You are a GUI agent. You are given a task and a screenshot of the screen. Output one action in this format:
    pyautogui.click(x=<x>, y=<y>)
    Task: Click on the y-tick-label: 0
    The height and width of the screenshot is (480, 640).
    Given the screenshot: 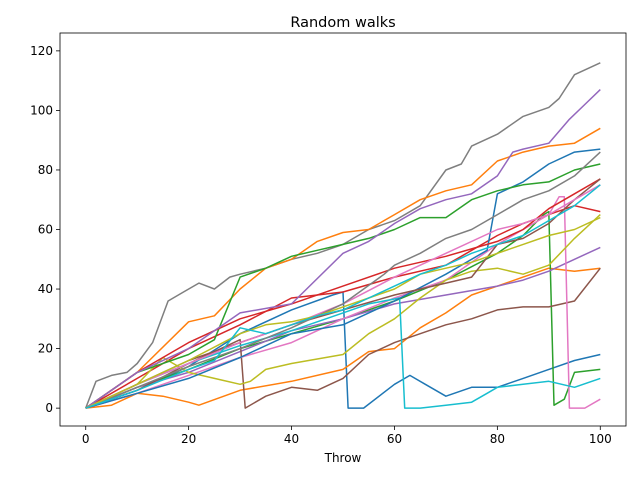 What is the action you would take?
    pyautogui.click(x=49, y=408)
    